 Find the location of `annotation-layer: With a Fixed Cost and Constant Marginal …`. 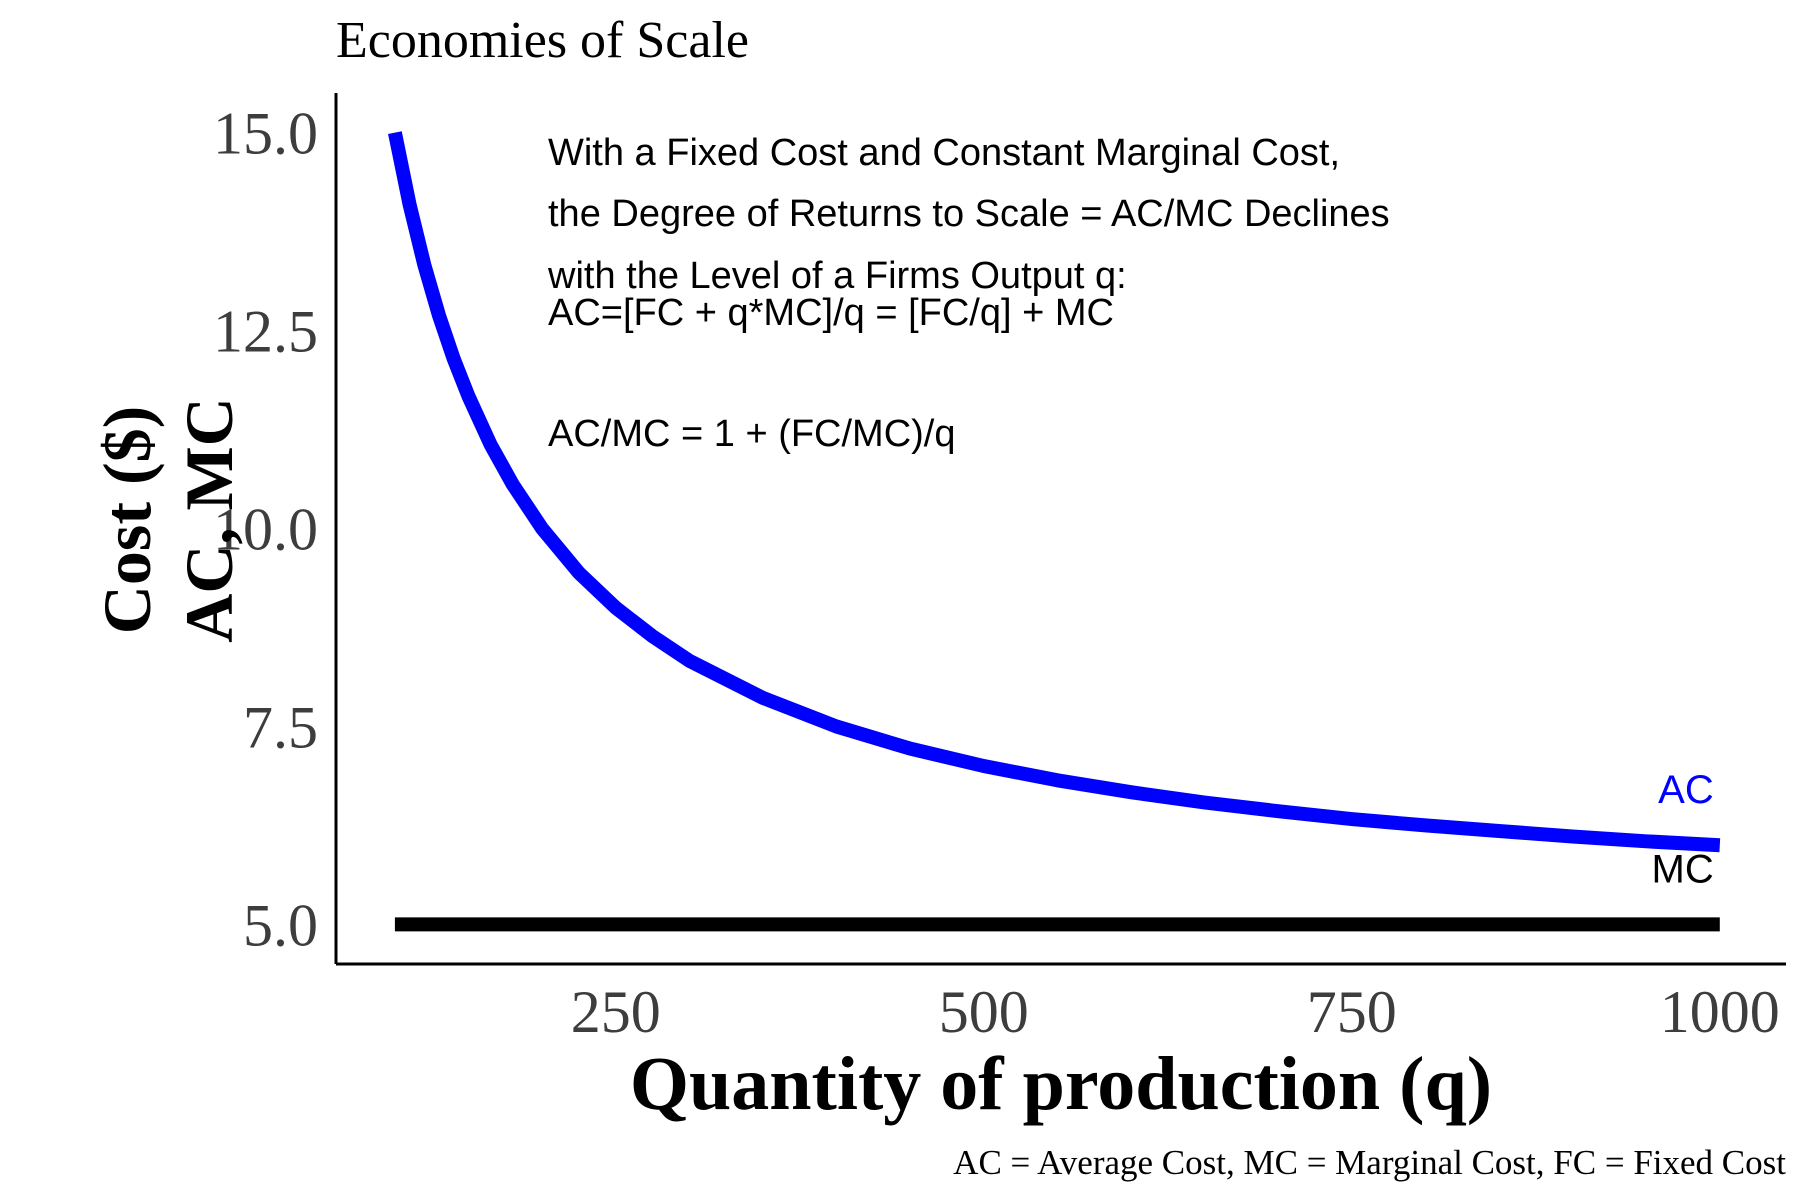

annotation-layer: With a Fixed Cost and Constant Marginal … is located at coordinates (968, 293).